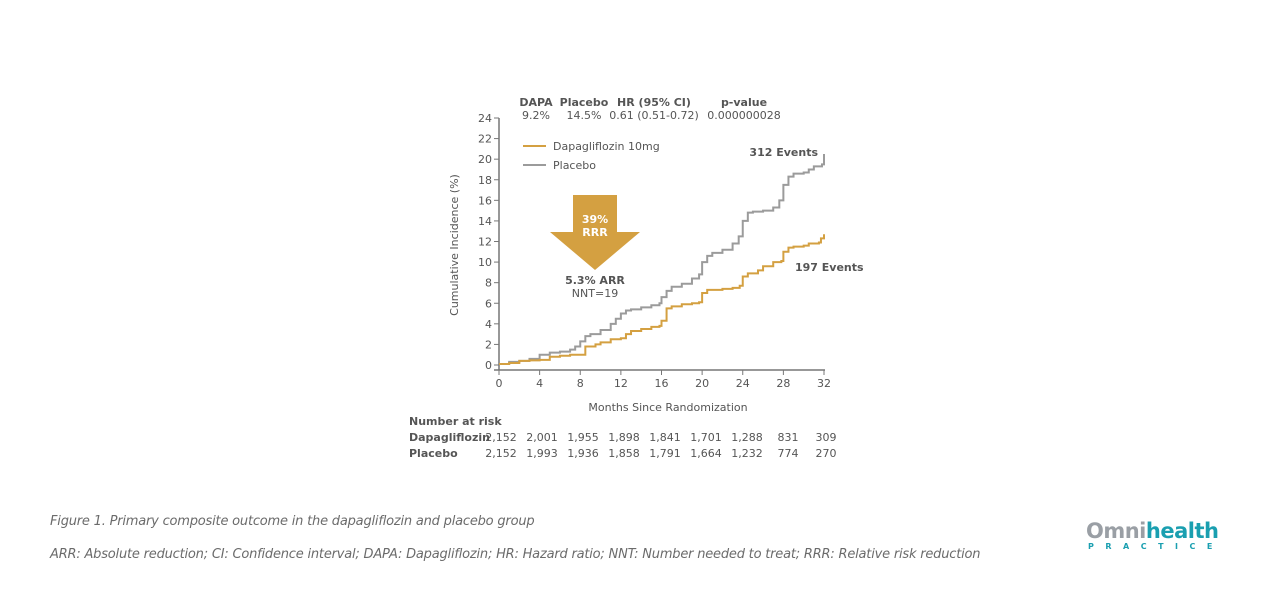 This screenshot has height=600, width=1267. I want to click on x-tick-label: 12, so click(621, 383).